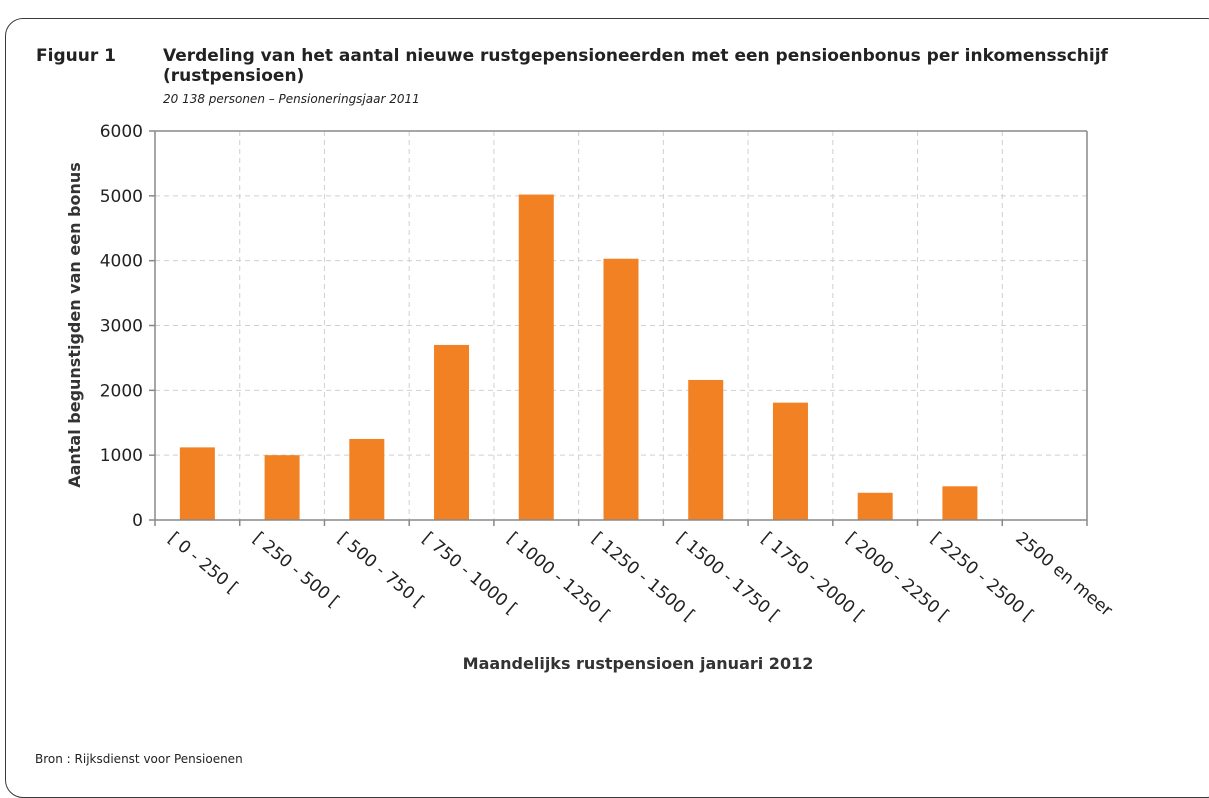  What do you see at coordinates (76, 56) in the screenshot?
I see `figure-label: Figuur 1` at bounding box center [76, 56].